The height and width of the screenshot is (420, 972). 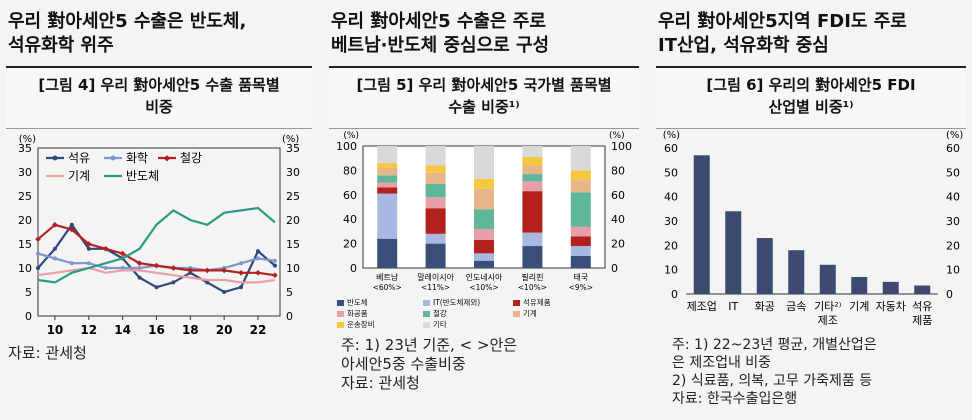 I want to click on series-line-반도체, so click(x=156, y=245).